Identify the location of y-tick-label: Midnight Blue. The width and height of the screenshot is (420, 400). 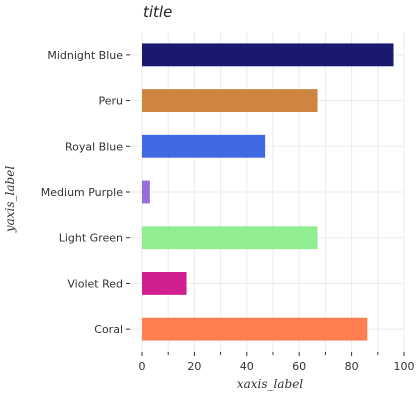
(85, 55).